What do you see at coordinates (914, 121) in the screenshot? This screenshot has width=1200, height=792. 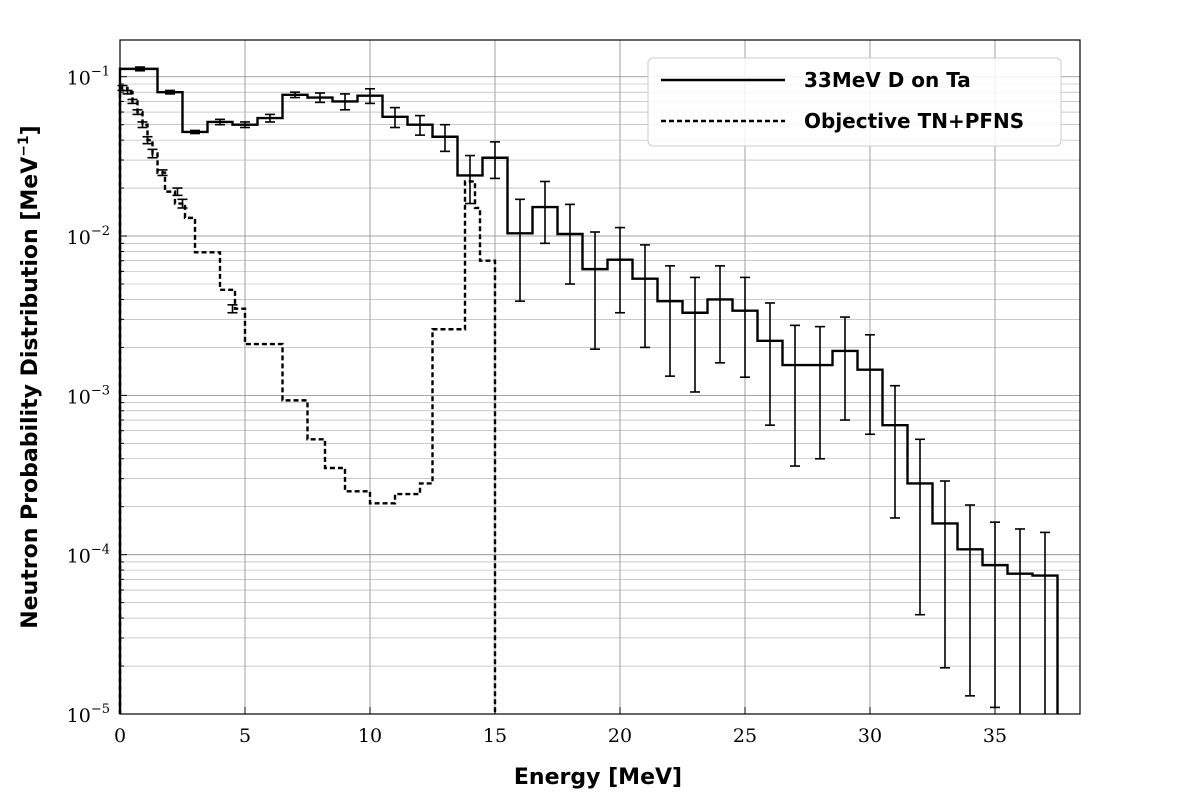 I see `legend-label-series-2: Objective TN+PFNS` at bounding box center [914, 121].